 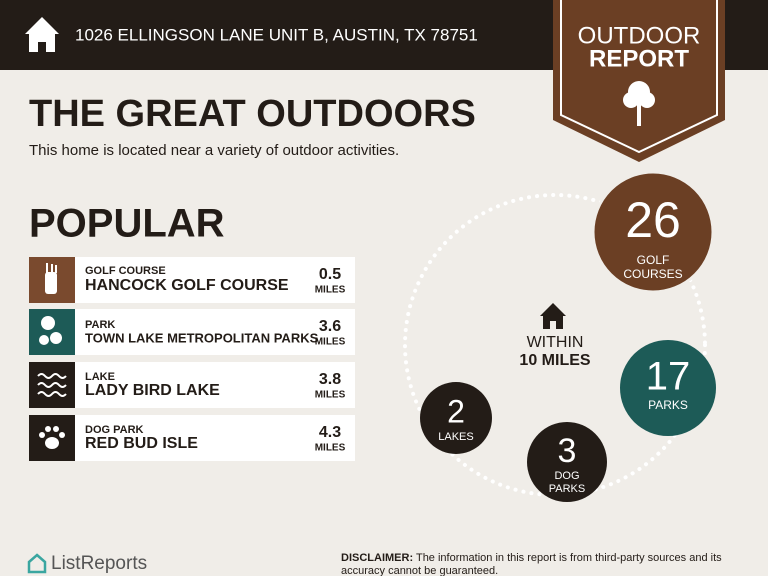 I want to click on stat-label: GOLF, so click(x=653, y=260).